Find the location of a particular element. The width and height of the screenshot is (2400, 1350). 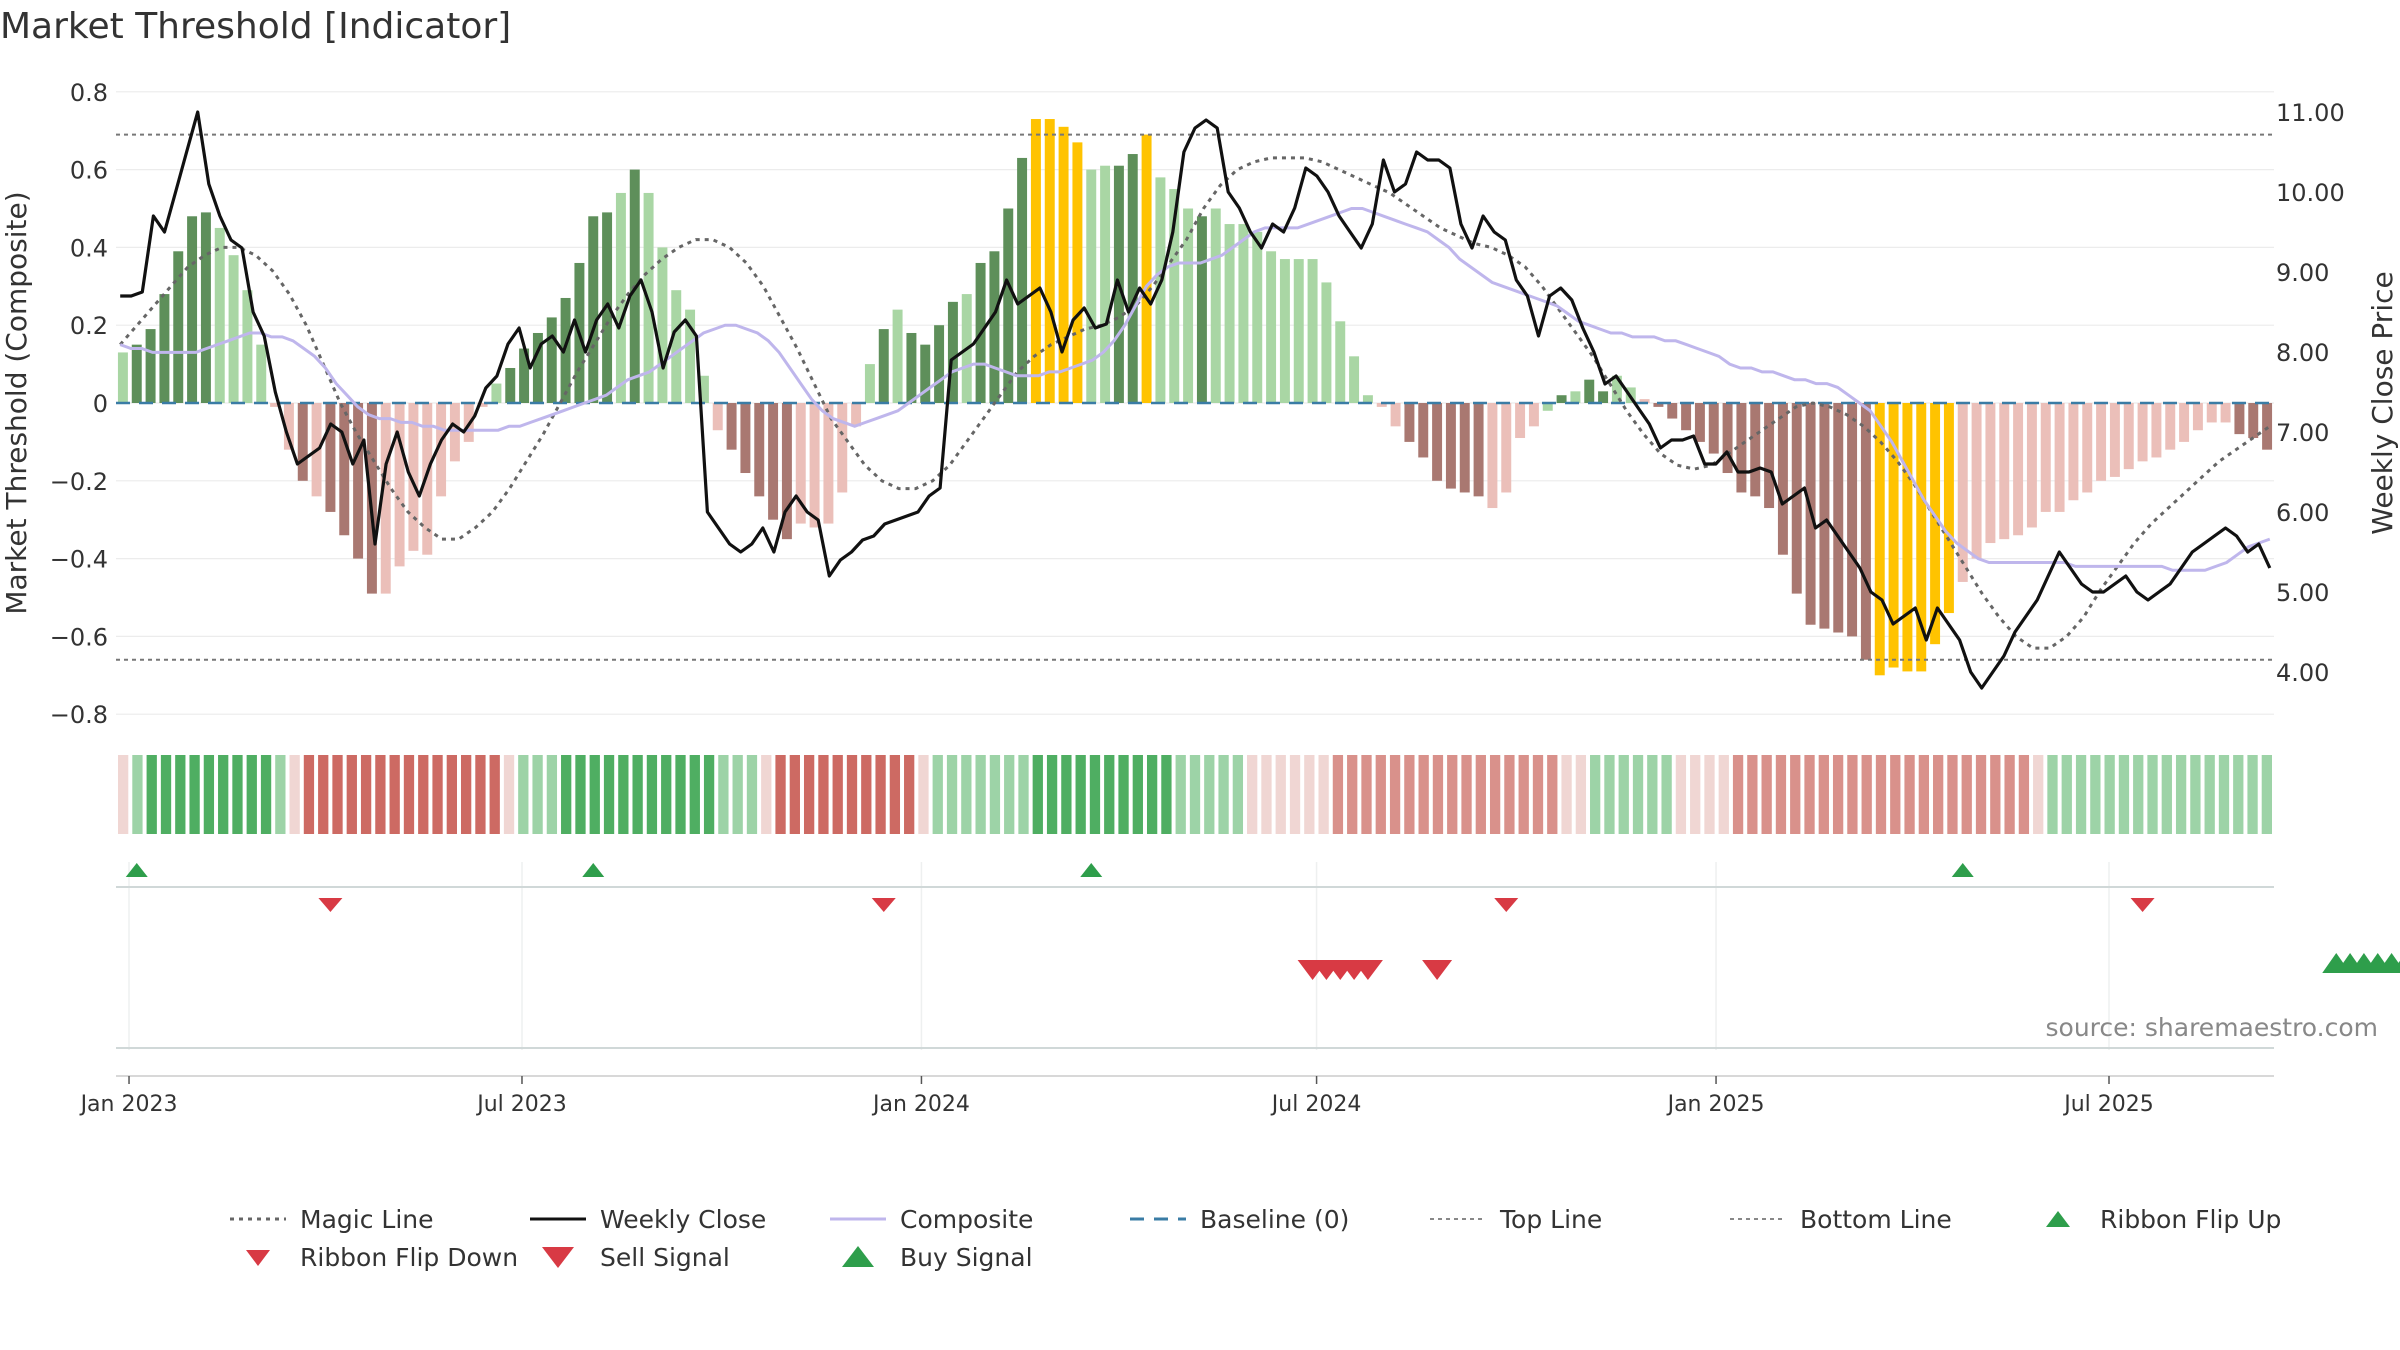

legend-weekly-close: Weekly Close is located at coordinates (680, 1219).